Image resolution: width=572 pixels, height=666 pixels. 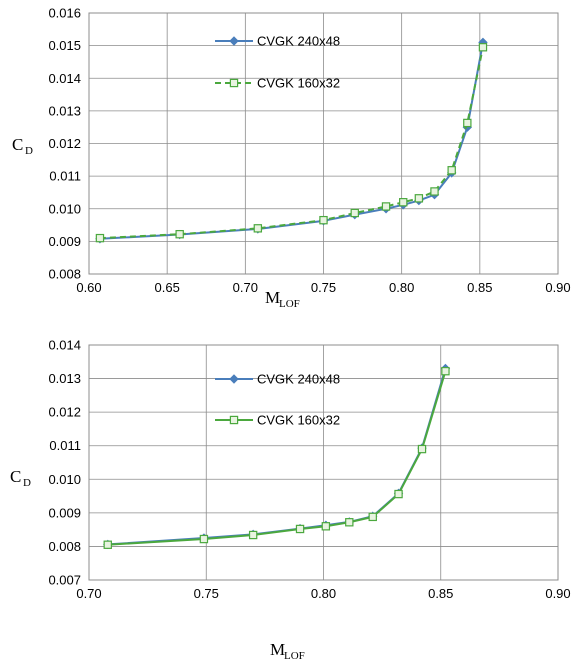 I want to click on chart2-x-axis-label: M, so click(x=277, y=649).